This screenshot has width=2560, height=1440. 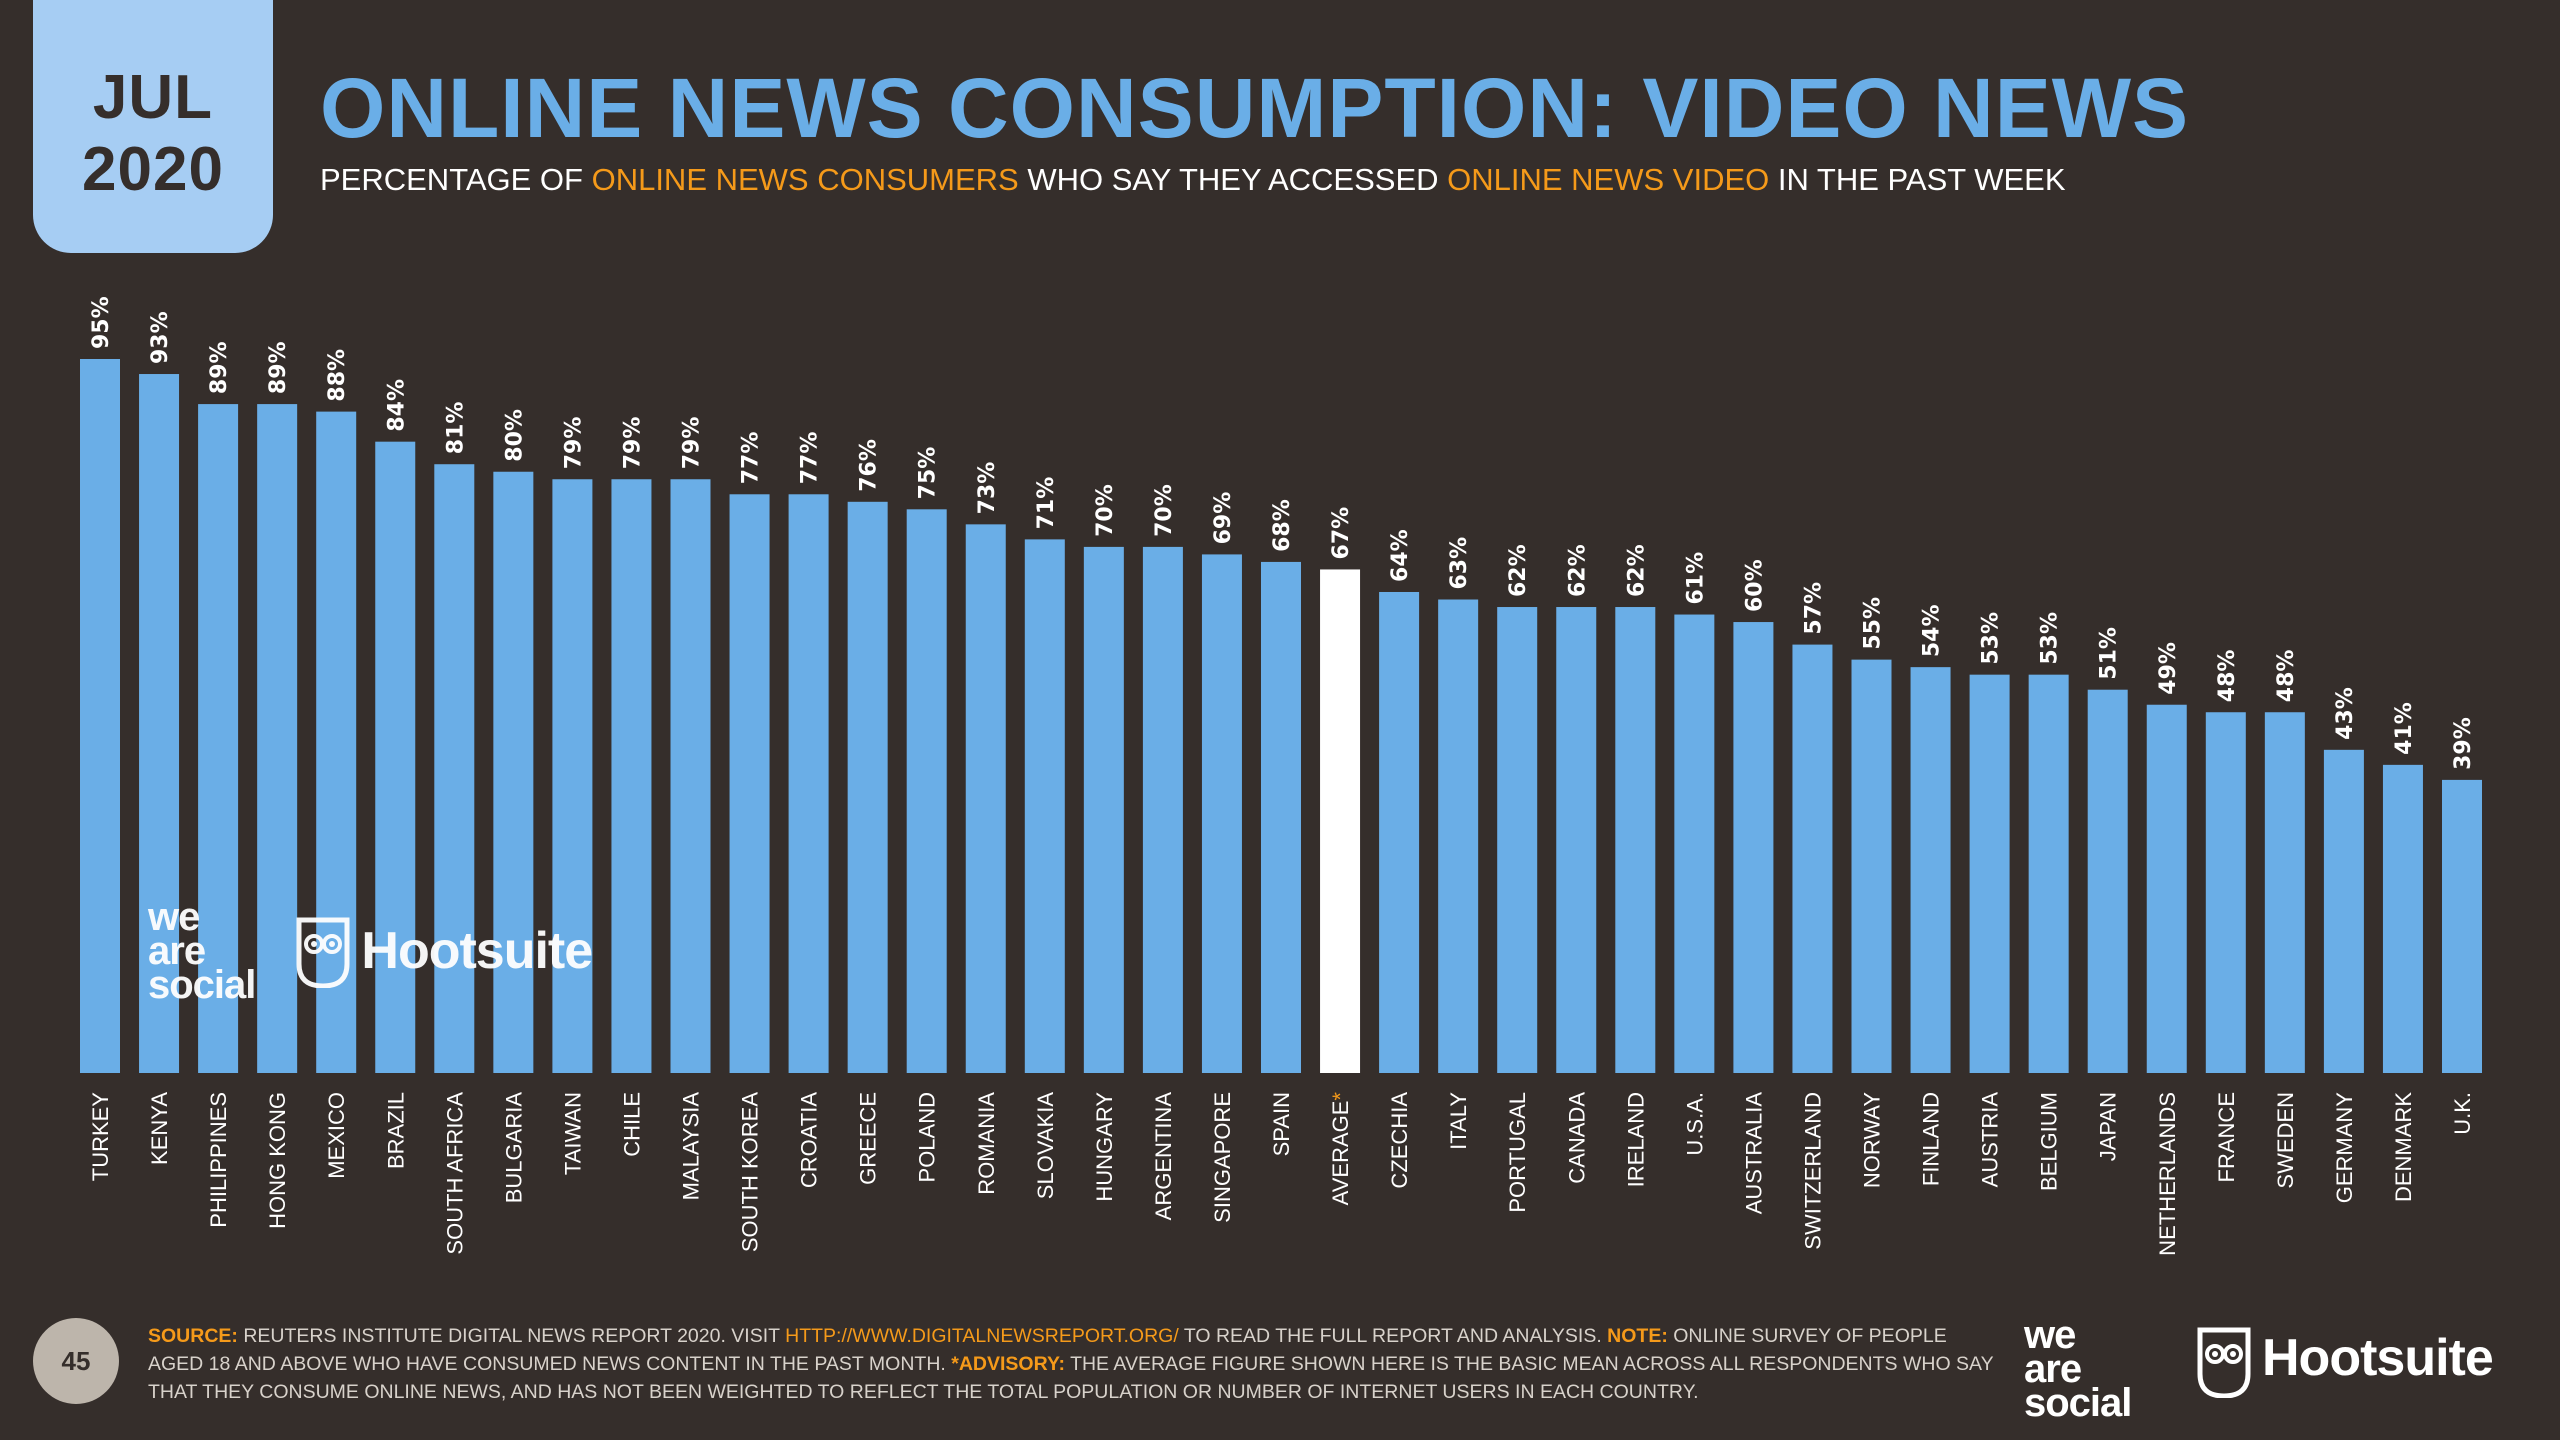 I want to click on value-label: 75%, so click(x=928, y=473).